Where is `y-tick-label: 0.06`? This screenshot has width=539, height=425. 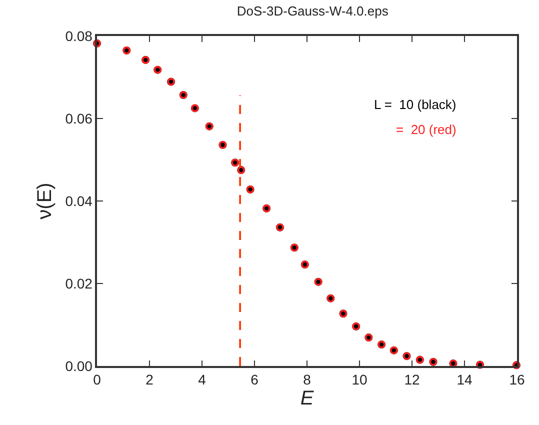
y-tick-label: 0.06 is located at coordinates (79, 118).